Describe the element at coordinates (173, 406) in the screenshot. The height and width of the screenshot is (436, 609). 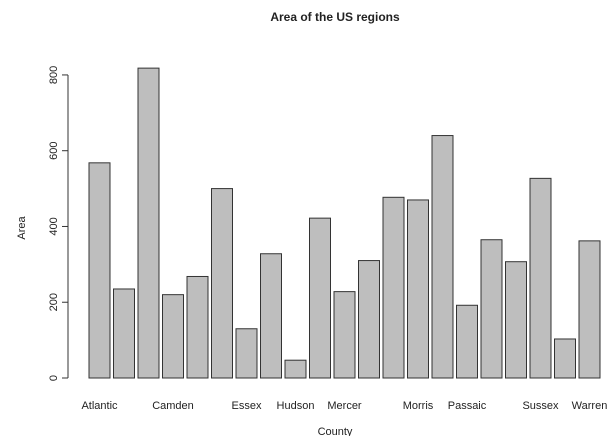
I see `x-tick-label: Camden` at that location.